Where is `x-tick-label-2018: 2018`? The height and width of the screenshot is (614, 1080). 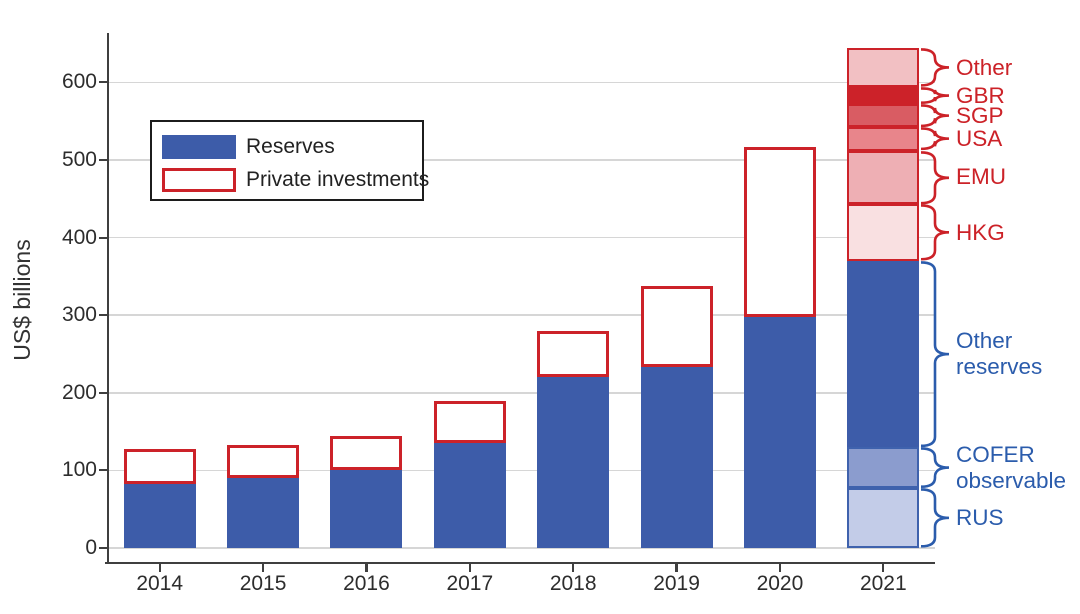
x-tick-label-2018: 2018 is located at coordinates (573, 583).